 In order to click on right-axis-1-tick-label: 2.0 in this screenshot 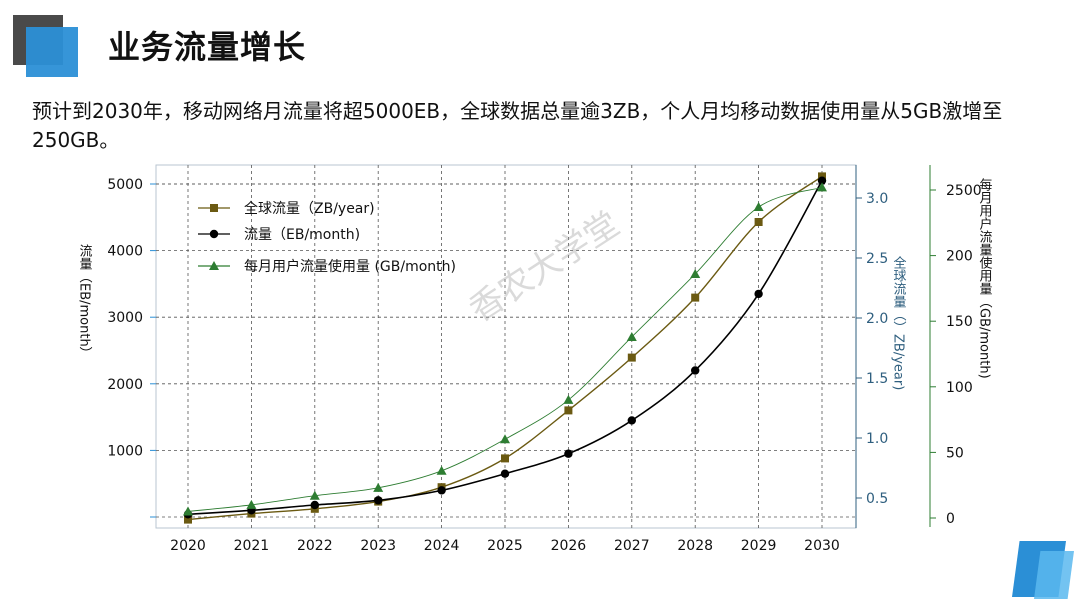, I will do `click(877, 319)`.